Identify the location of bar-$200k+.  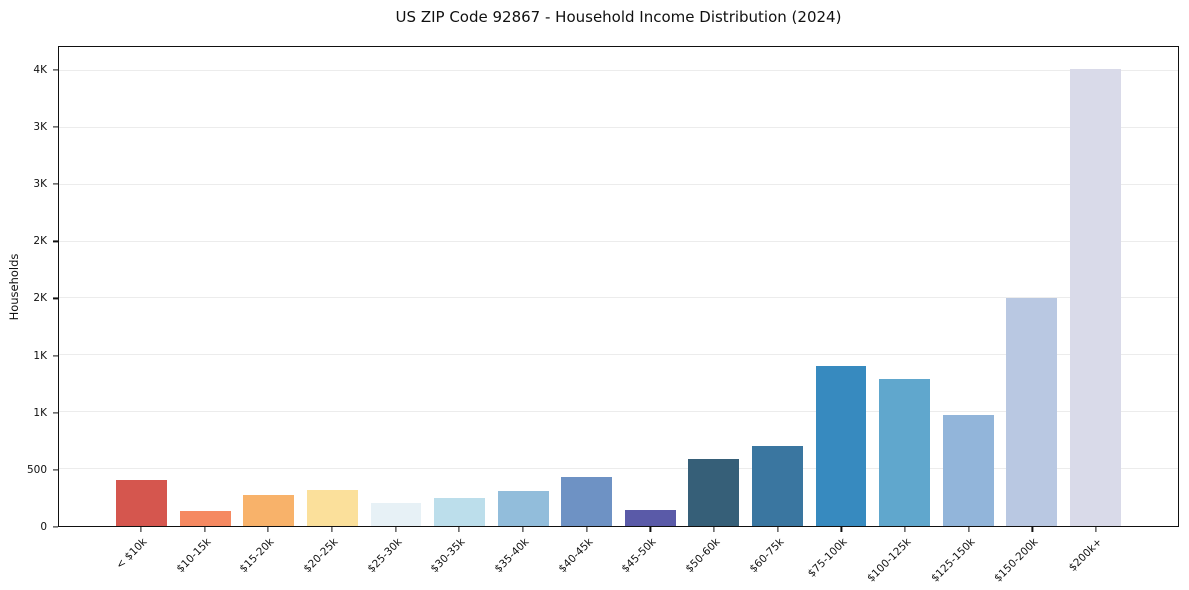
(1095, 297).